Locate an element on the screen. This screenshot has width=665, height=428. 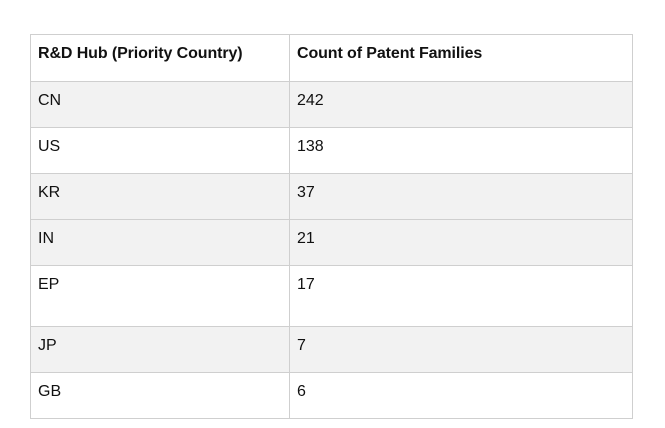
column-header-count: Count of Patent Families is located at coordinates (461, 58).